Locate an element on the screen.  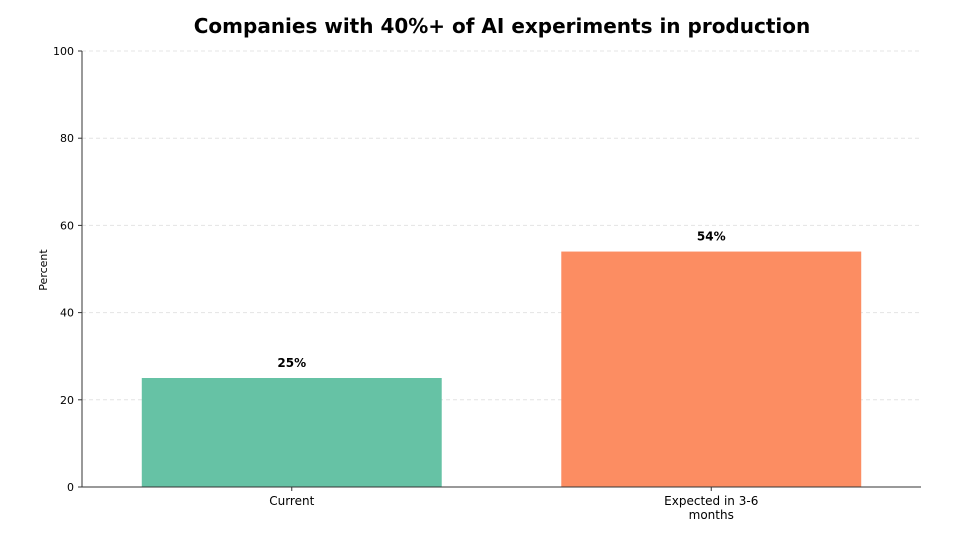
y-tick-label: 0 is located at coordinates (70, 487).